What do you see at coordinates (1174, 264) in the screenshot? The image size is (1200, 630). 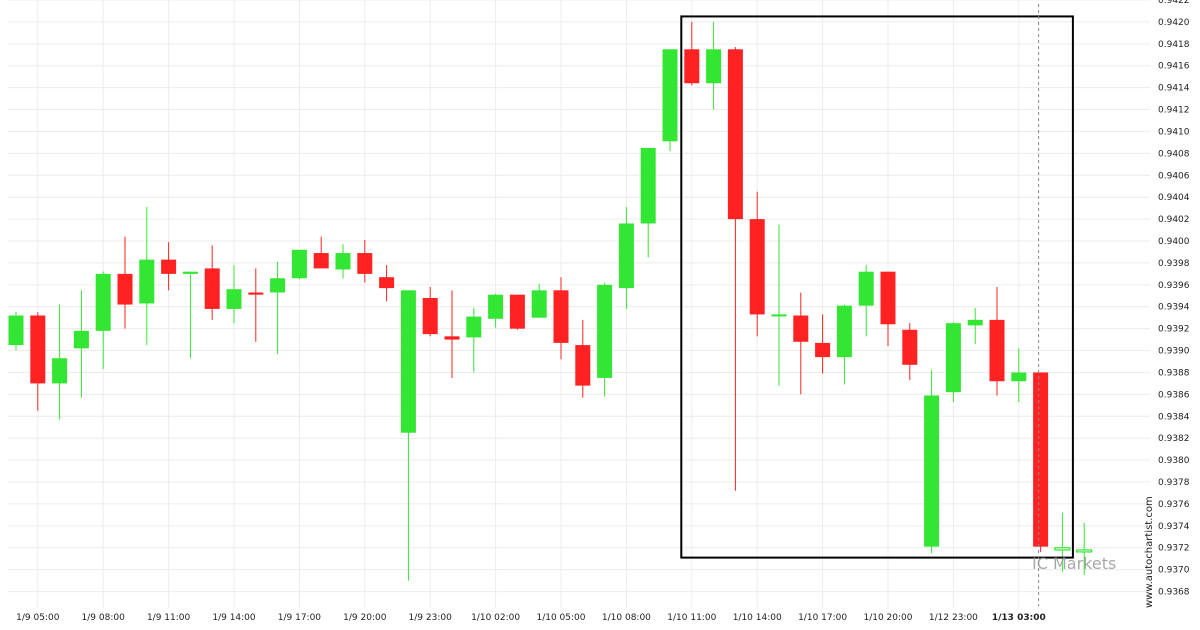 I see `y-tick-label: 0.9398` at bounding box center [1174, 264].